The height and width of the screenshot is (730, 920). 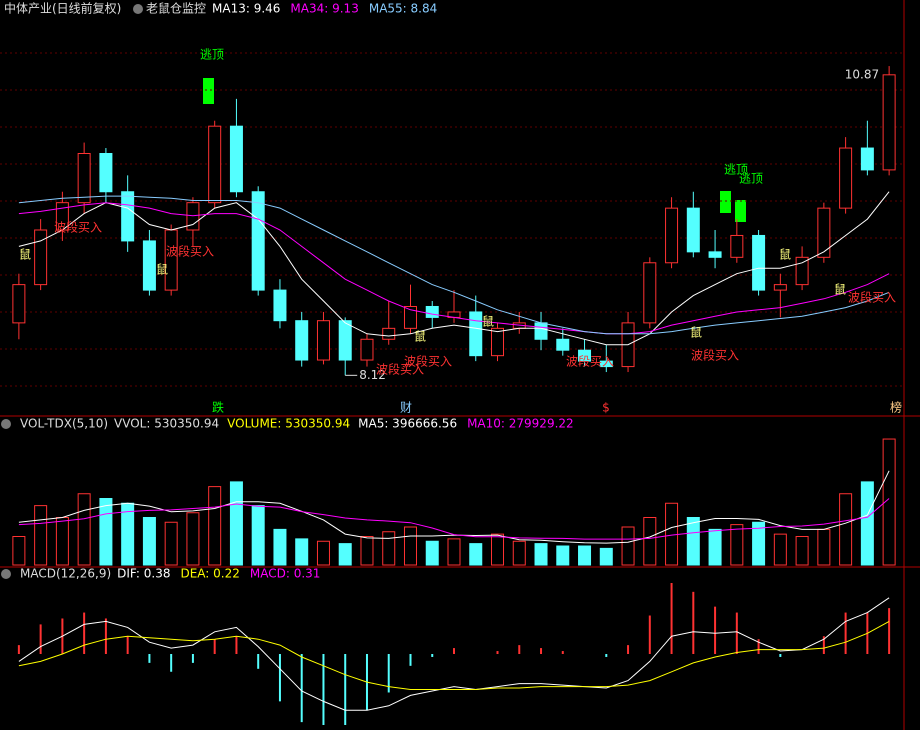 I want to click on chart-title: 中体产业(日线前复权), so click(x=62, y=8).